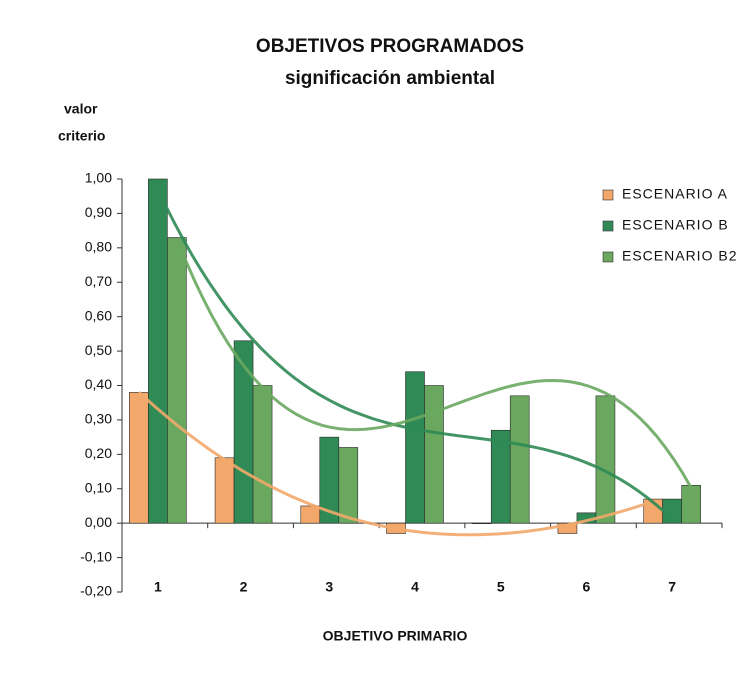 This screenshot has height=681, width=750. I want to click on x-tick-label: 1, so click(158, 587).